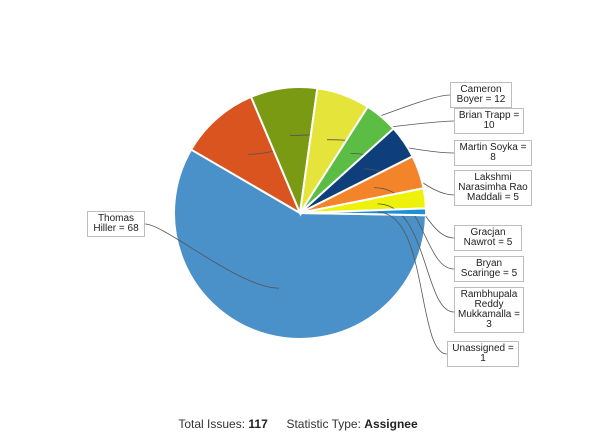 Image resolution: width=596 pixels, height=444 pixels. Describe the element at coordinates (116, 224) in the screenshot. I see `slice-label-0: Thomas Hiller = 68` at that location.